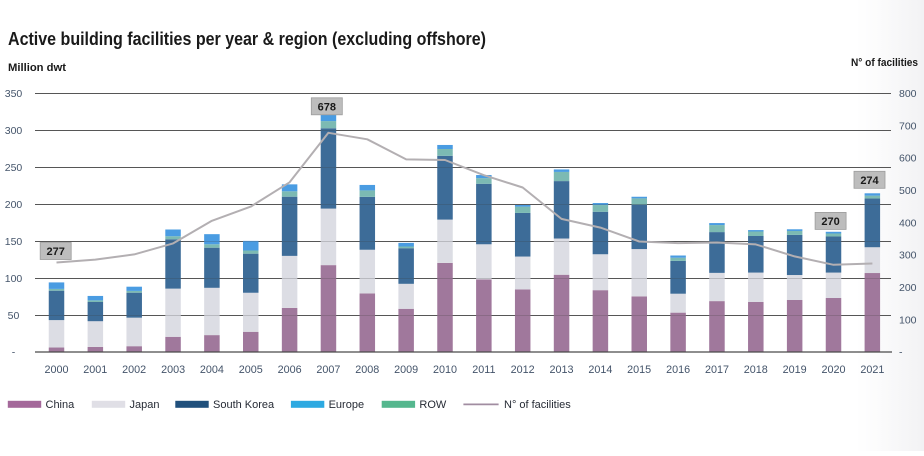 This screenshot has height=456, width=924. Describe the element at coordinates (433, 405) in the screenshot. I see `svg-text: ROW` at that location.